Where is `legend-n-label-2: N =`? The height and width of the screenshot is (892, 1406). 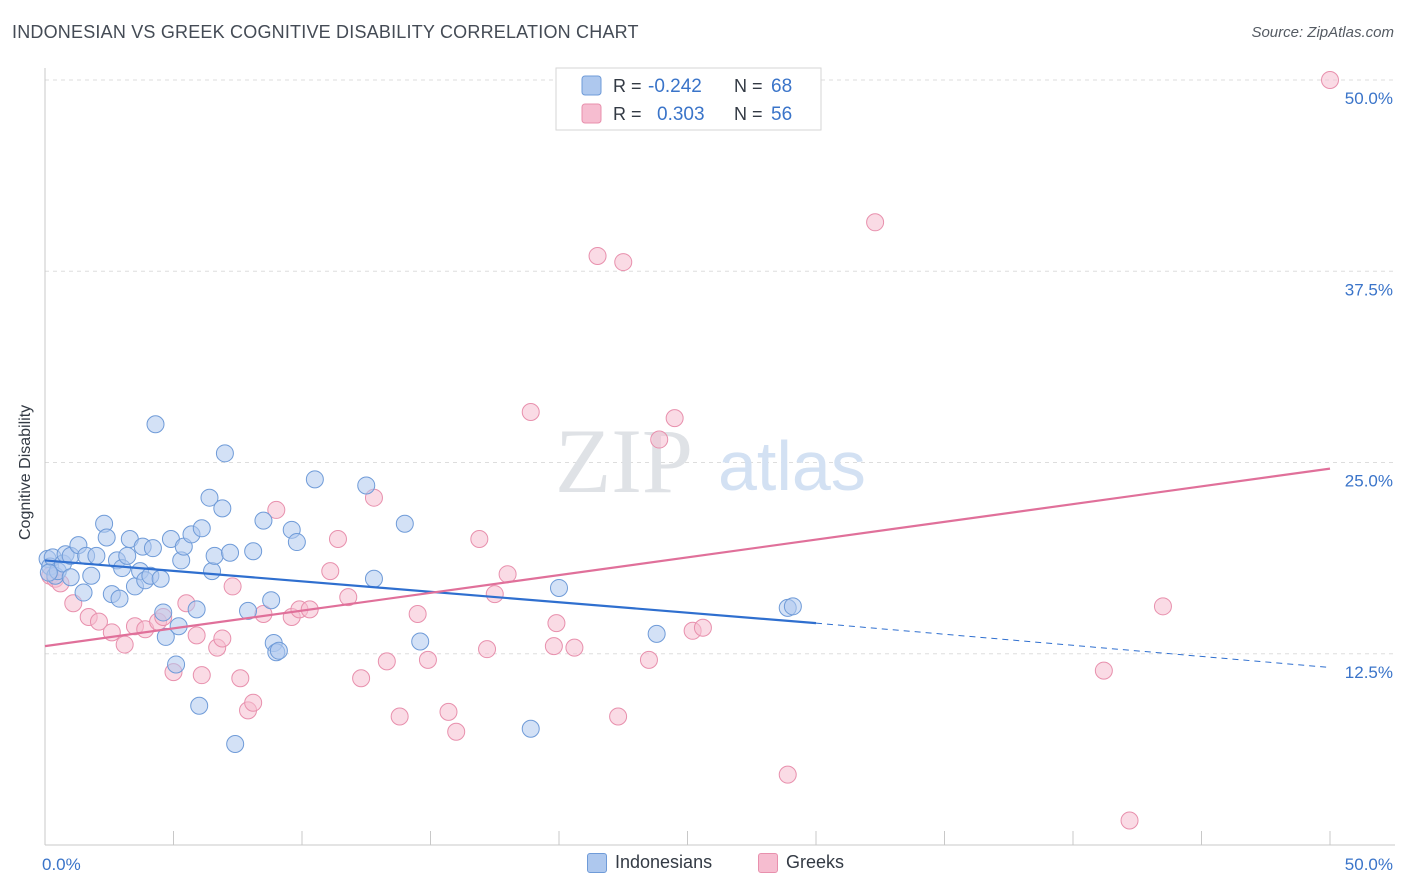 legend-n-label-2: N = is located at coordinates (748, 114).